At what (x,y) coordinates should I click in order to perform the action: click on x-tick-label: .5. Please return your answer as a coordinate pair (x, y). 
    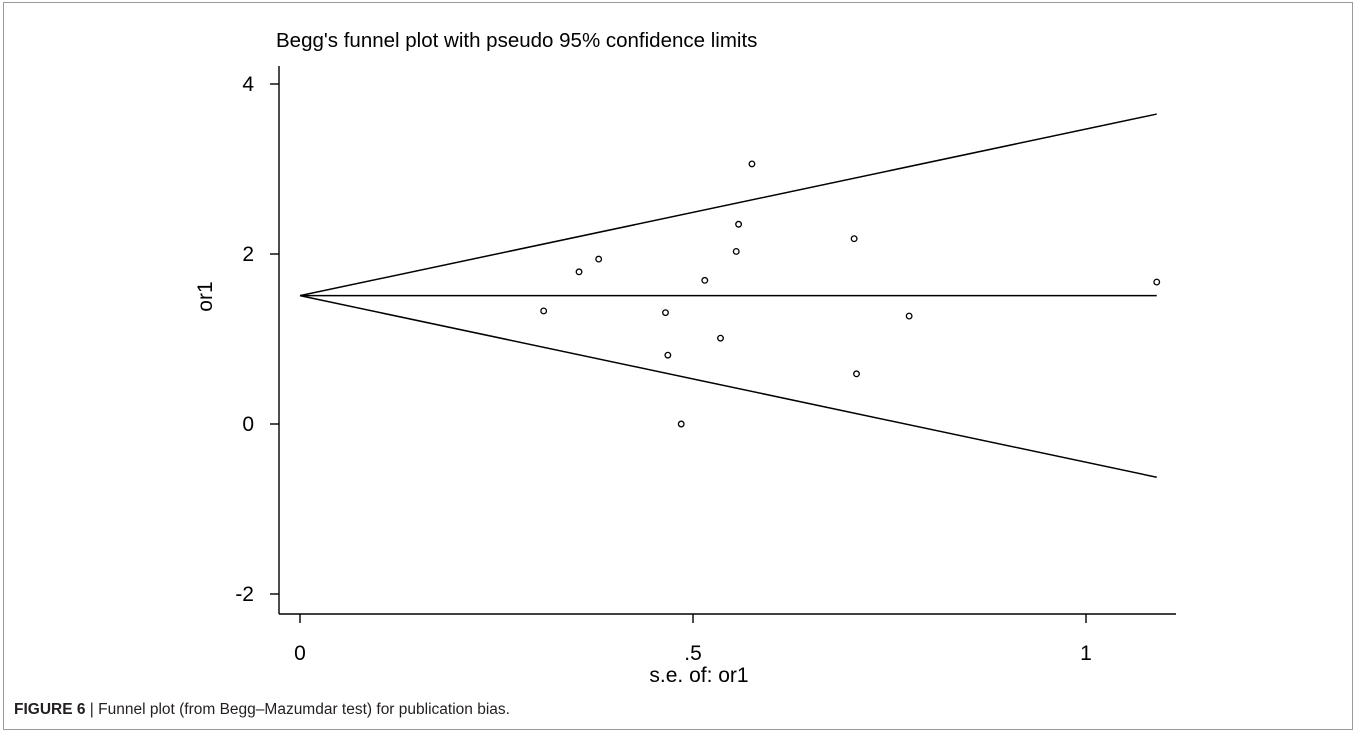
    Looking at the image, I should click on (693, 653).